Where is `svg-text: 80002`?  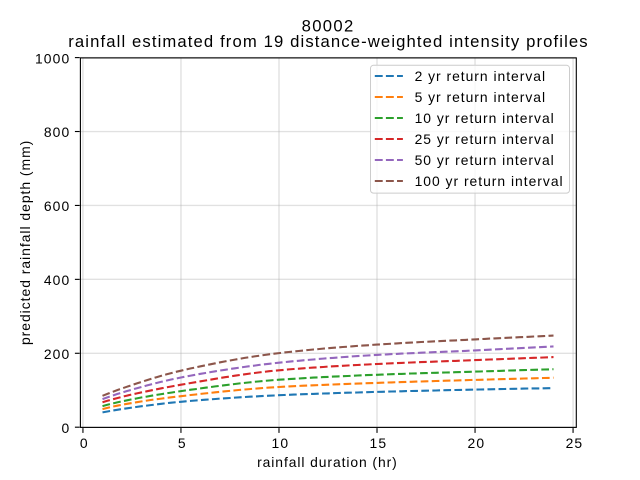
svg-text: 80002 is located at coordinates (328, 26).